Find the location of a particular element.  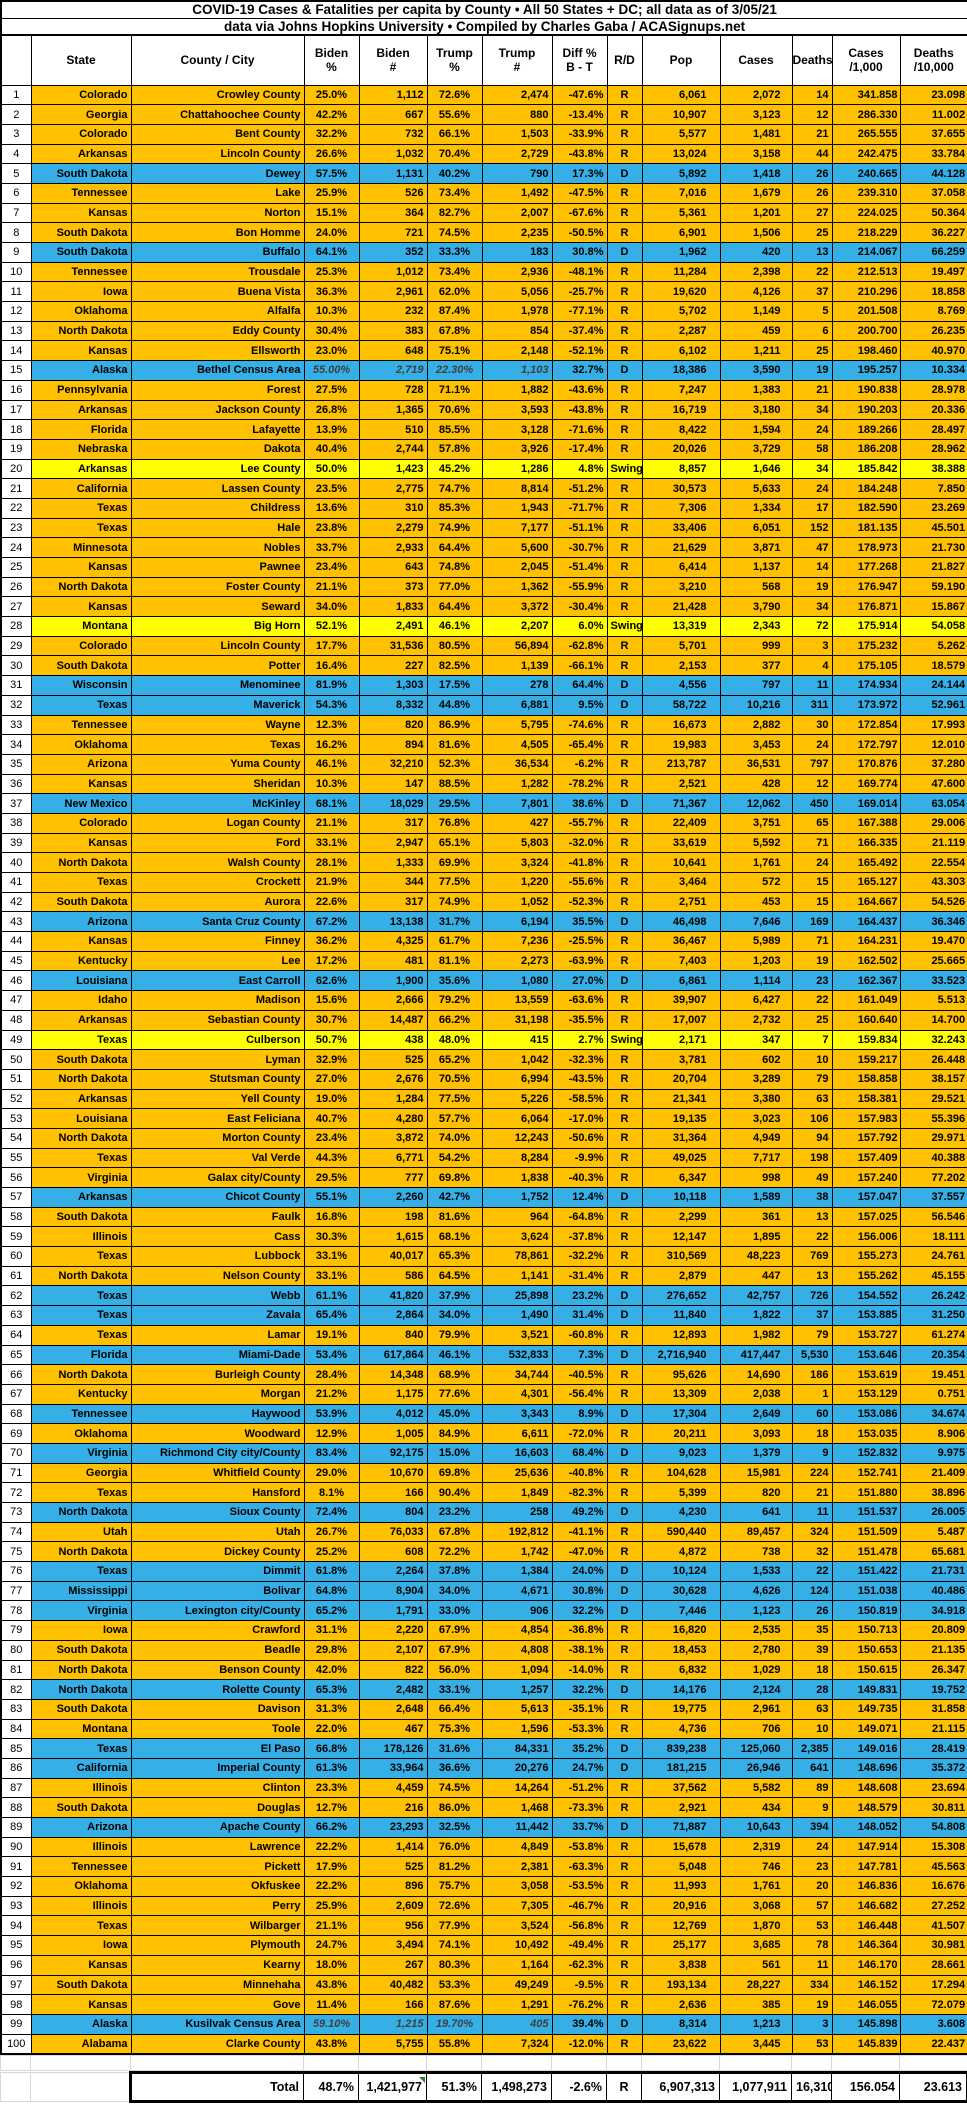

trump-votes-cell: 34,744 is located at coordinates (517, 1374).